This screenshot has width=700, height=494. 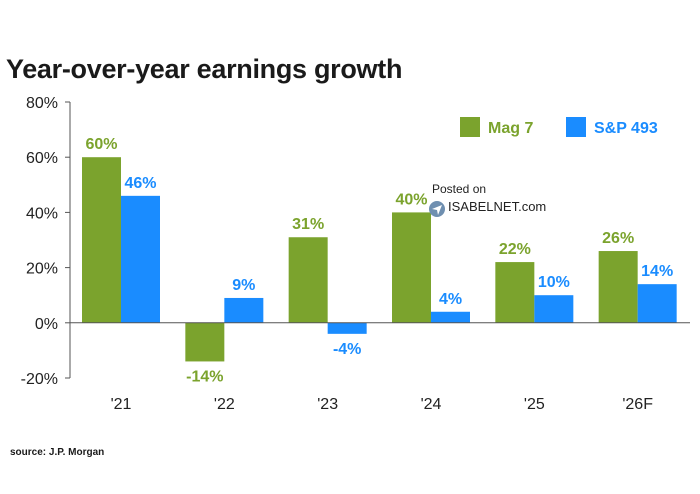 I want to click on y-tick-label: 80%, so click(x=42, y=103).